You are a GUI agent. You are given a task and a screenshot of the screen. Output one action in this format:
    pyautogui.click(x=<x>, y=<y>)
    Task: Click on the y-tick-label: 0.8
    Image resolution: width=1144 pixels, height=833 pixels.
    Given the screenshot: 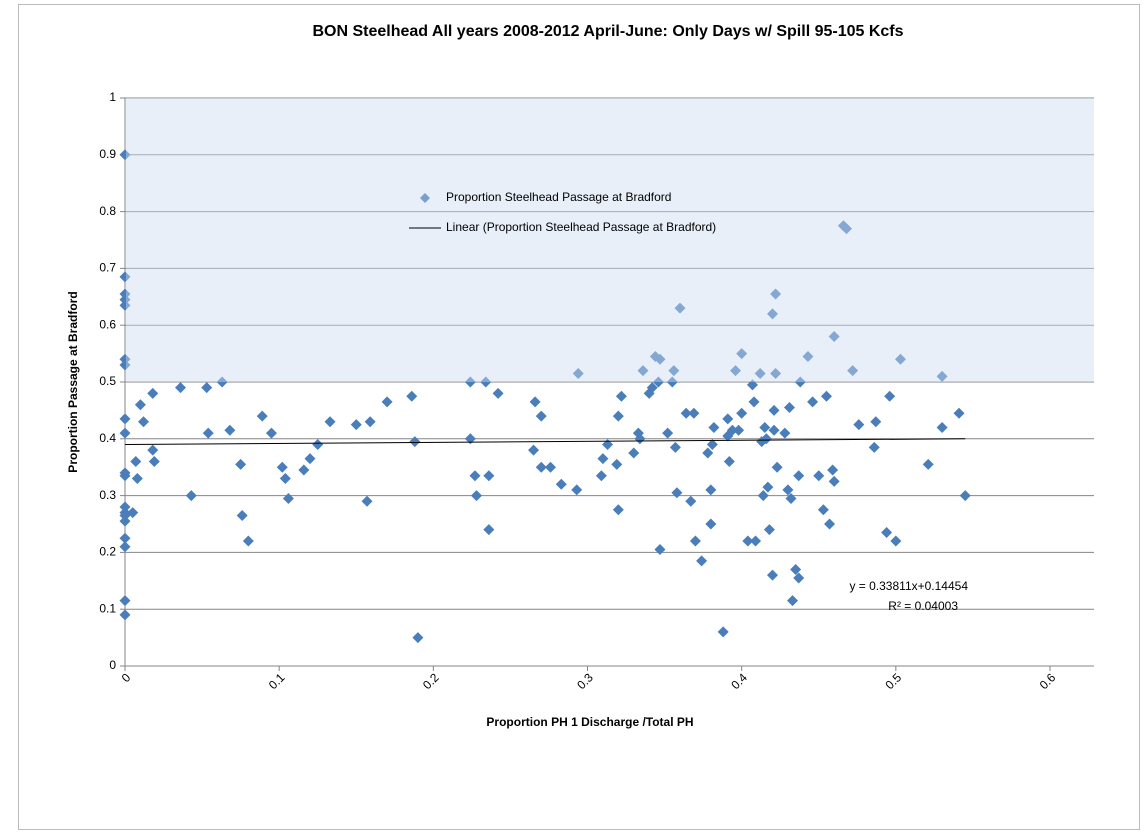 What is the action you would take?
    pyautogui.click(x=107, y=211)
    